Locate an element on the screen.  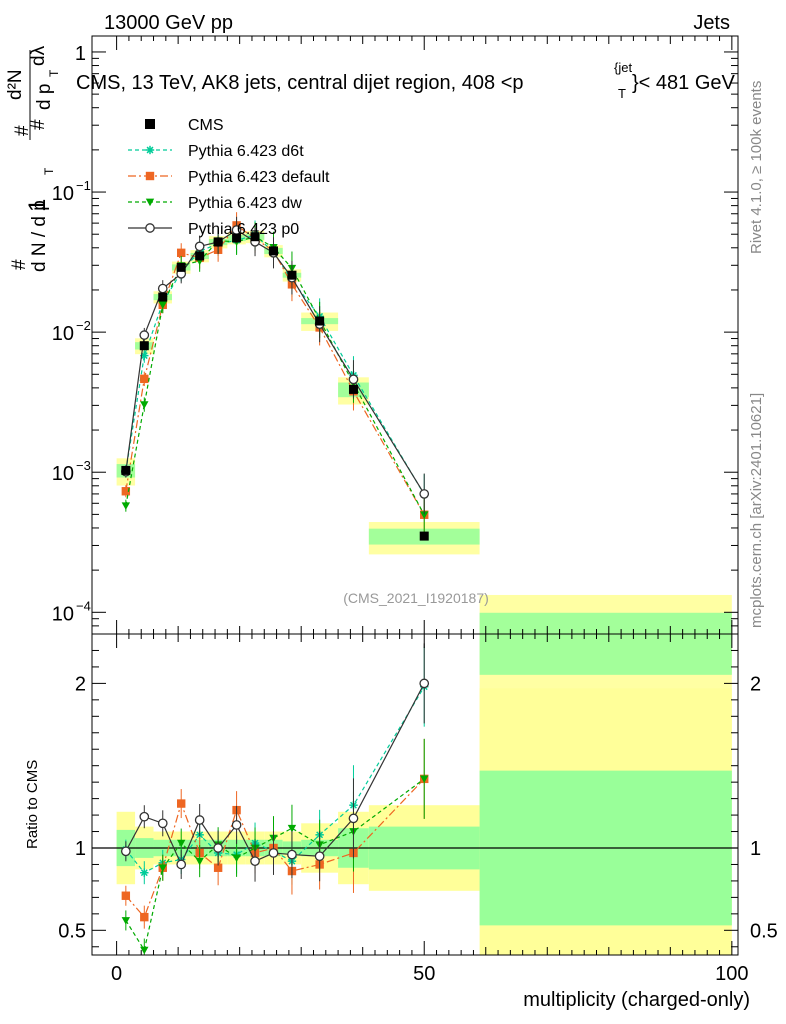
mcplots-label: mcplots.cern.ch [arXiv:2401.10621] is located at coordinates (756, 510).